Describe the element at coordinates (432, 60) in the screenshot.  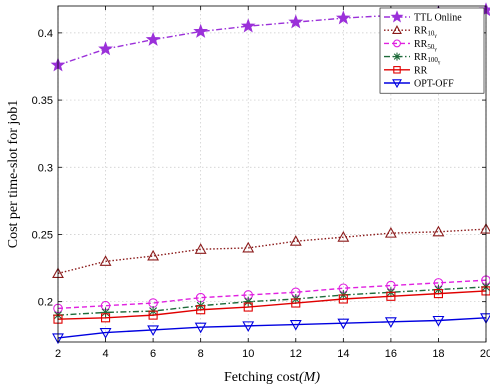
I see `legend-label-sub: 100` at that location.